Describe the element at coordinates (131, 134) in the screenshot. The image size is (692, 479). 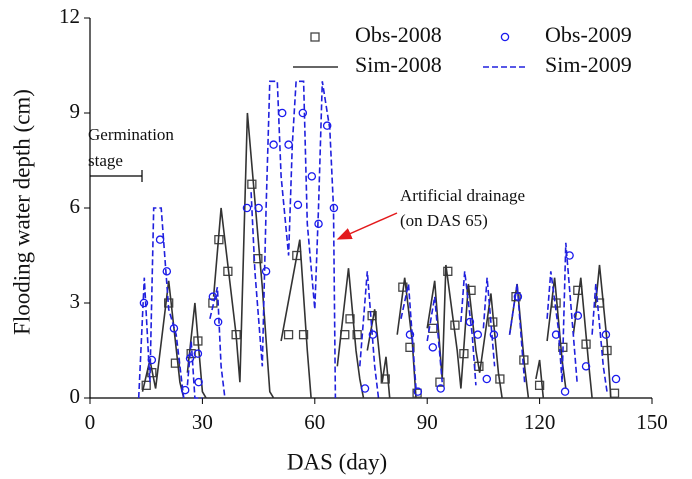
I see `annotation: Germination` at that location.